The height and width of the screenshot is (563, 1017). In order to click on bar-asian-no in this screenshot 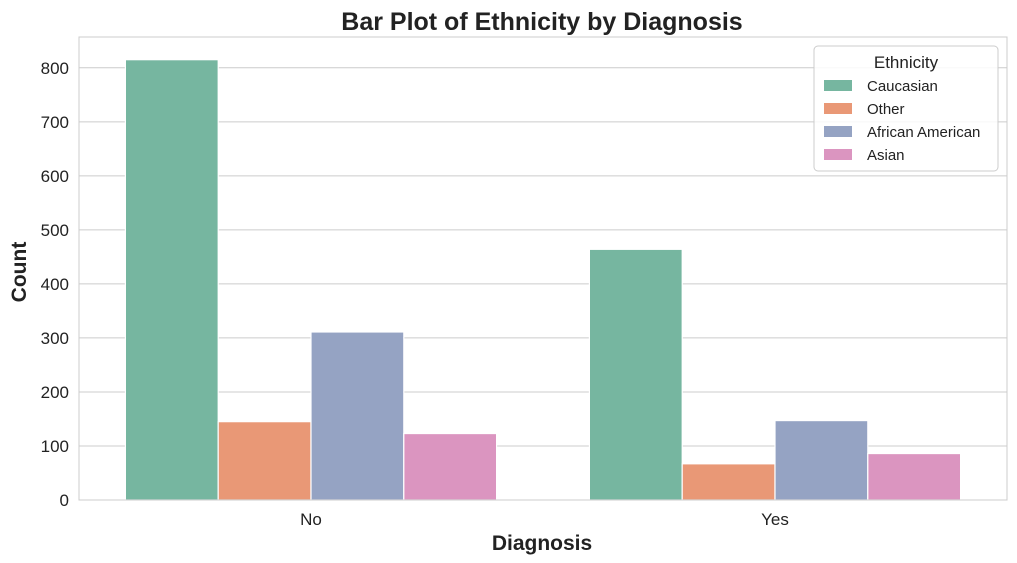, I will do `click(450, 466)`.